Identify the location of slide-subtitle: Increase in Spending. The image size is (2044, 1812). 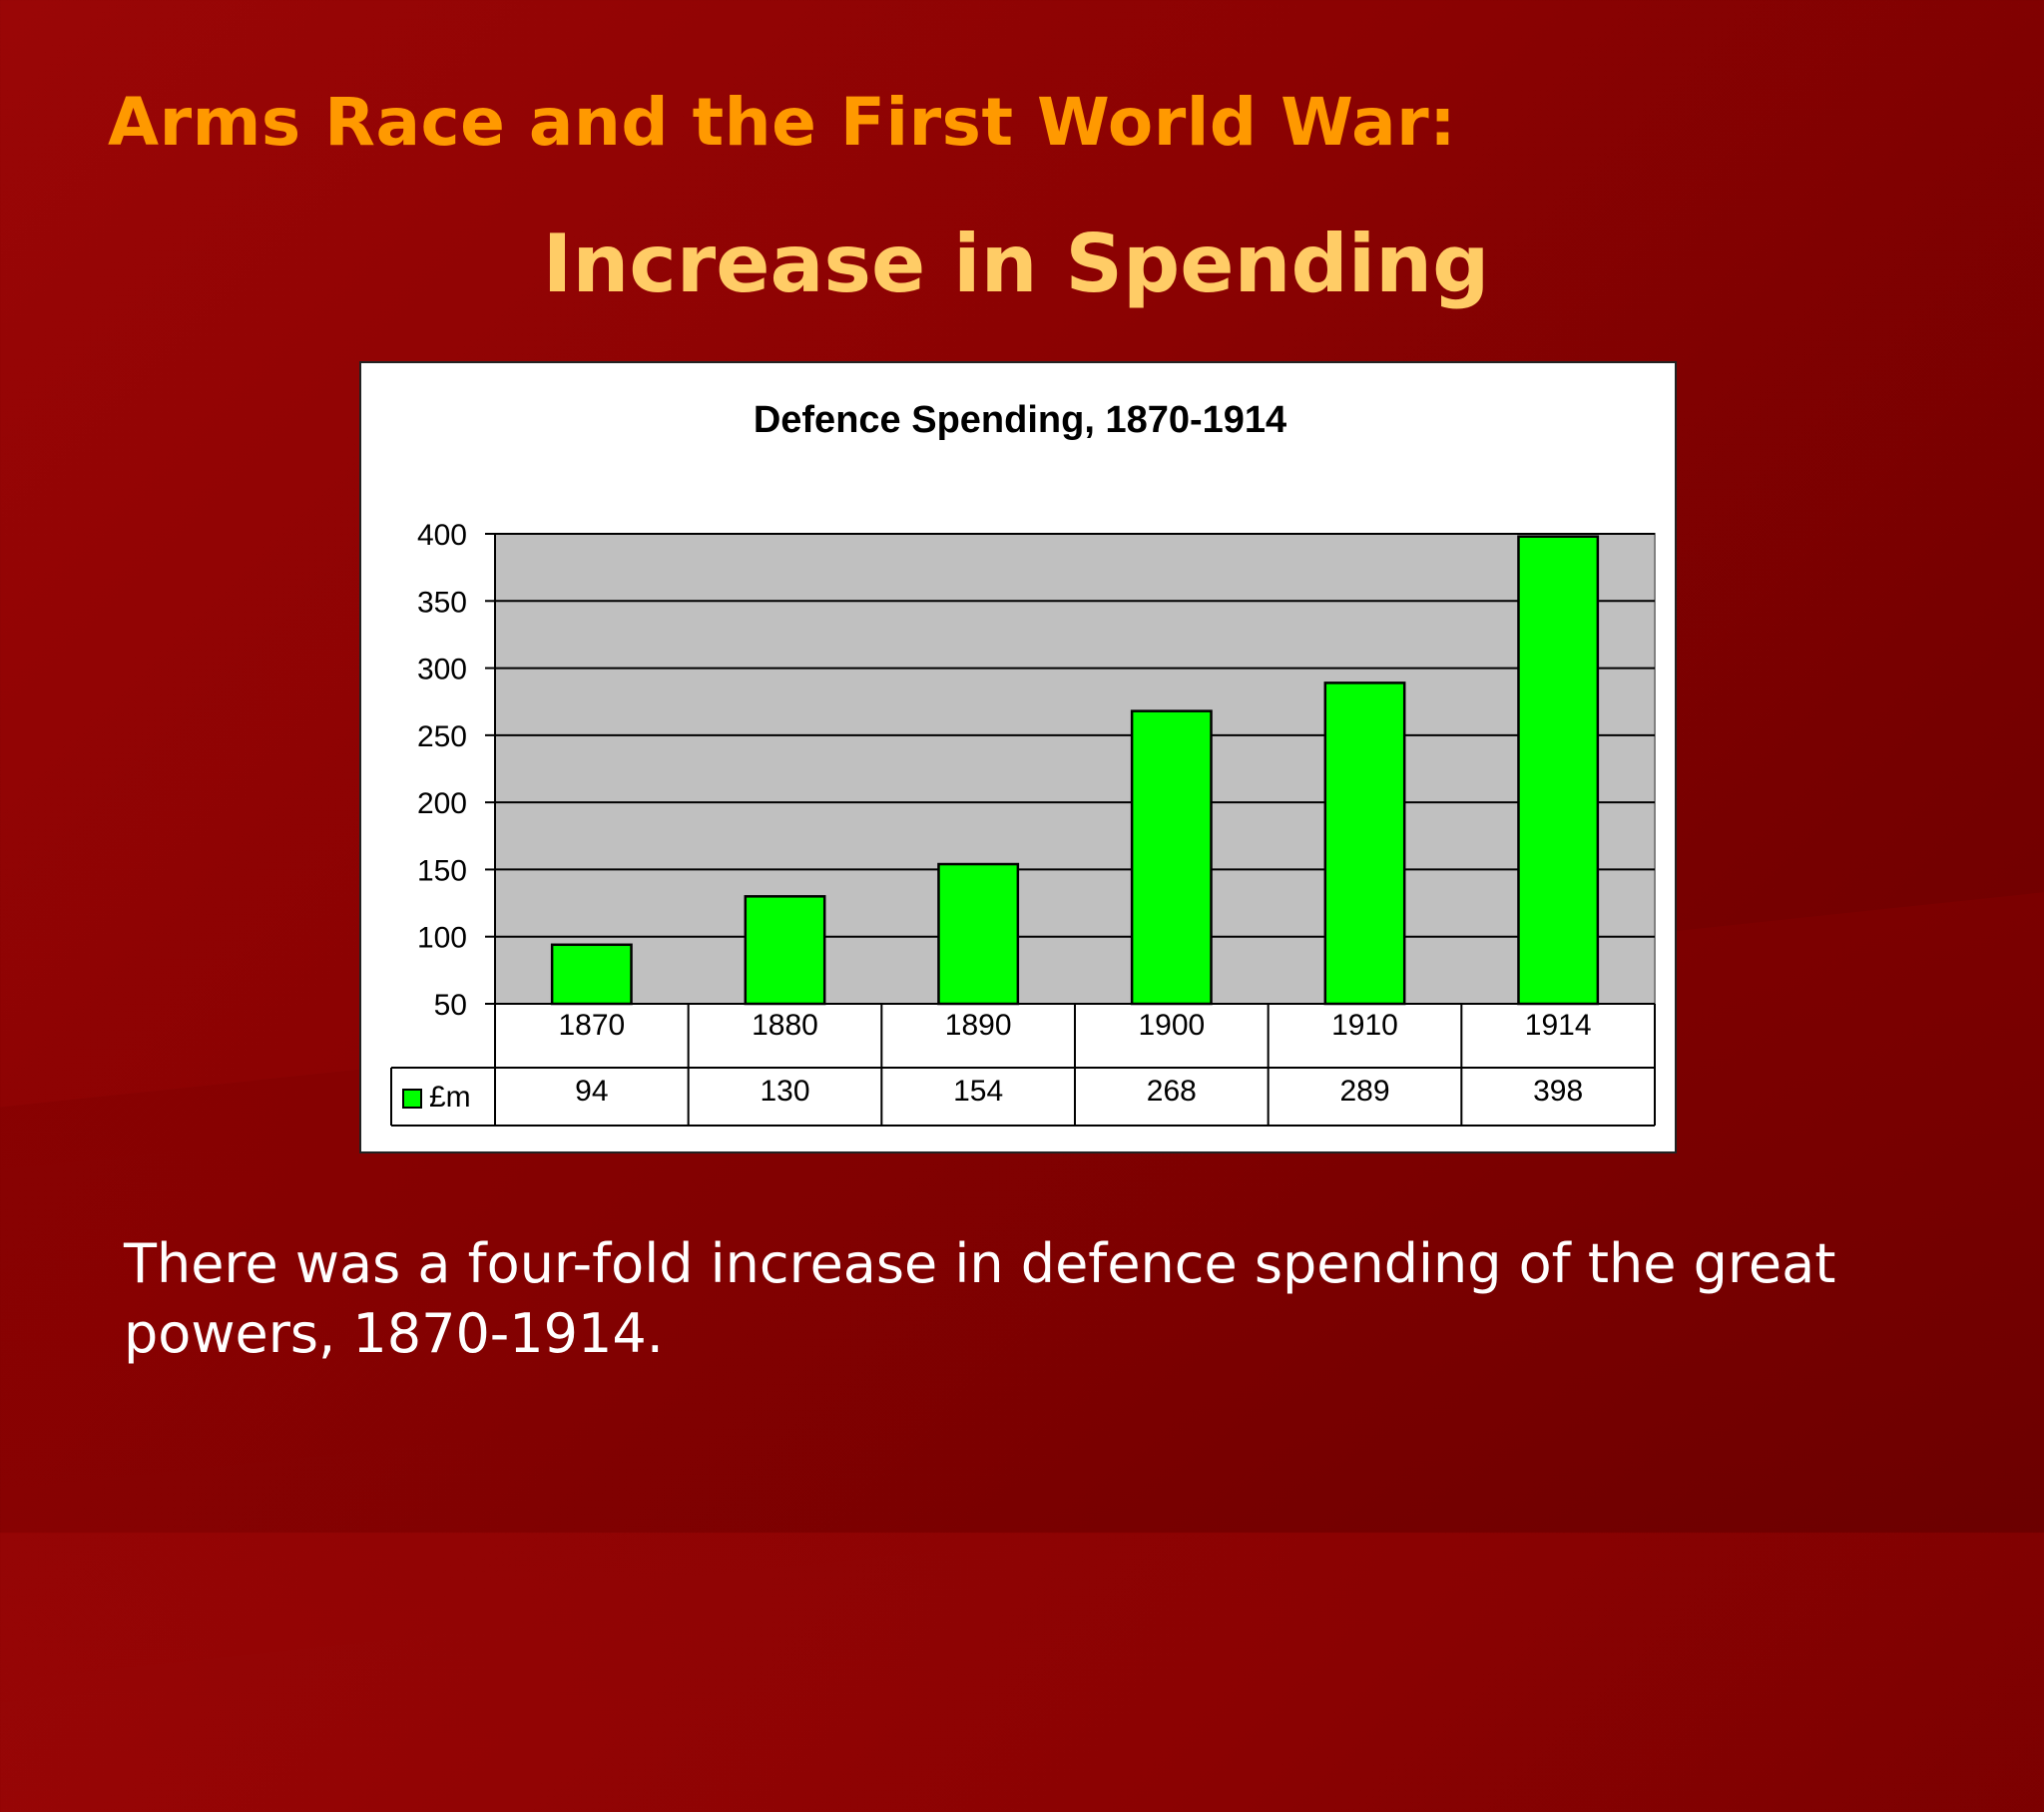
(1022, 264).